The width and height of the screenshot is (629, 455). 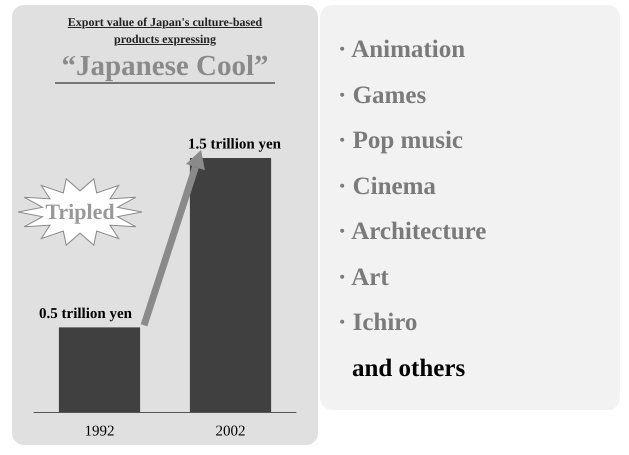 What do you see at coordinates (165, 31) in the screenshot?
I see `chart-title: Export value of Japan's culture-based products expressing` at bounding box center [165, 31].